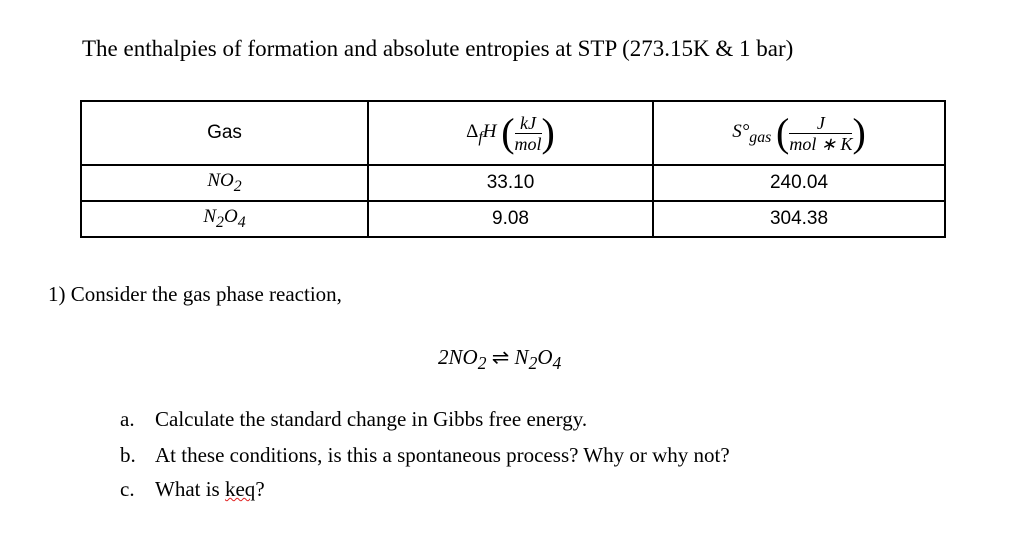  What do you see at coordinates (500, 359) in the screenshot?
I see `reaction-equation: 2NO2 ⇌ N2O4` at bounding box center [500, 359].